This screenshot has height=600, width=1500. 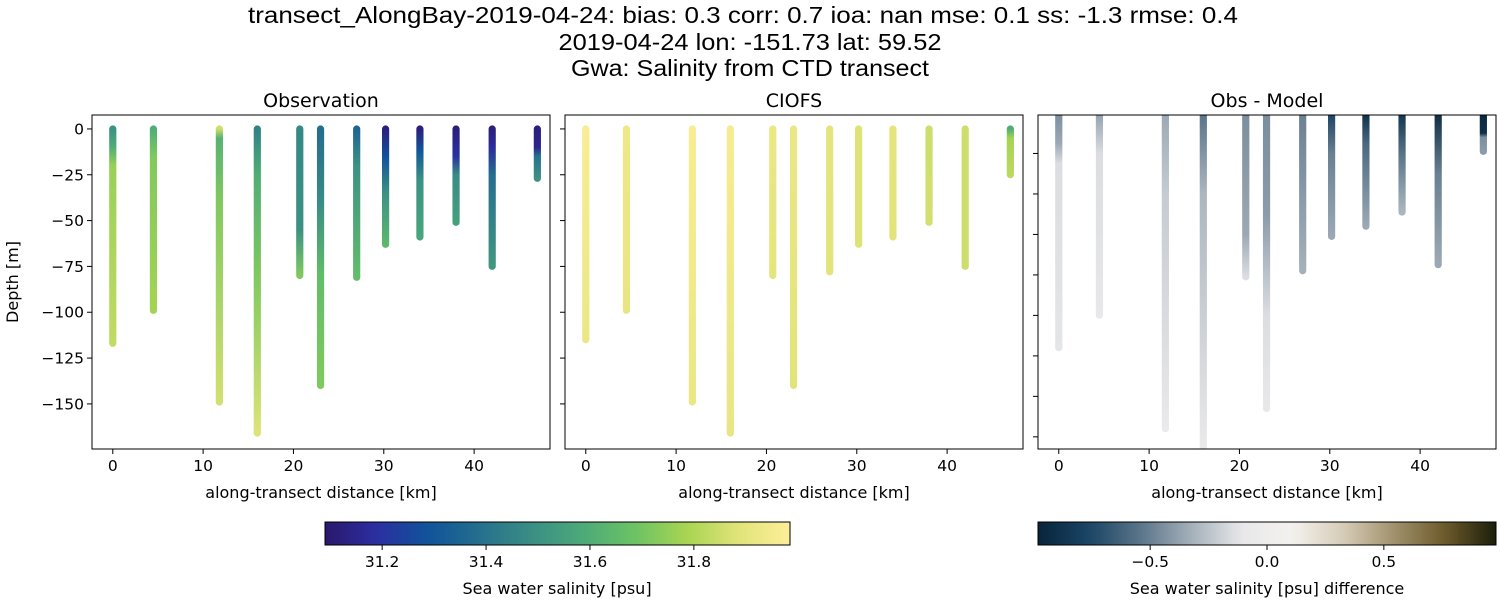 I want to click on y-axis-label: Depth [m], so click(x=12, y=282).